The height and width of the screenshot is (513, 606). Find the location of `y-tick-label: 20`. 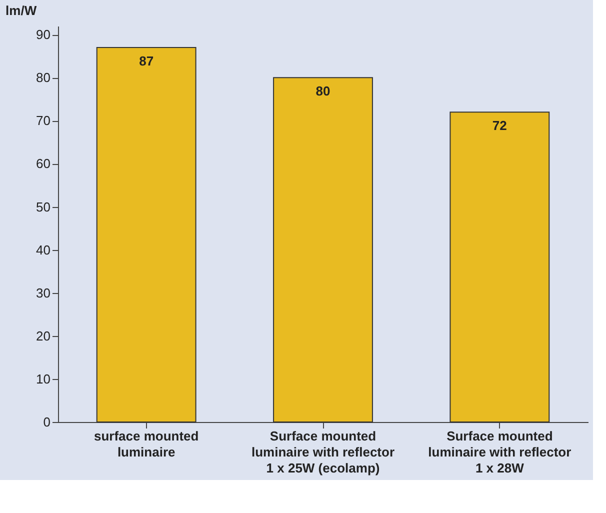

y-tick-label: 20 is located at coordinates (43, 336).